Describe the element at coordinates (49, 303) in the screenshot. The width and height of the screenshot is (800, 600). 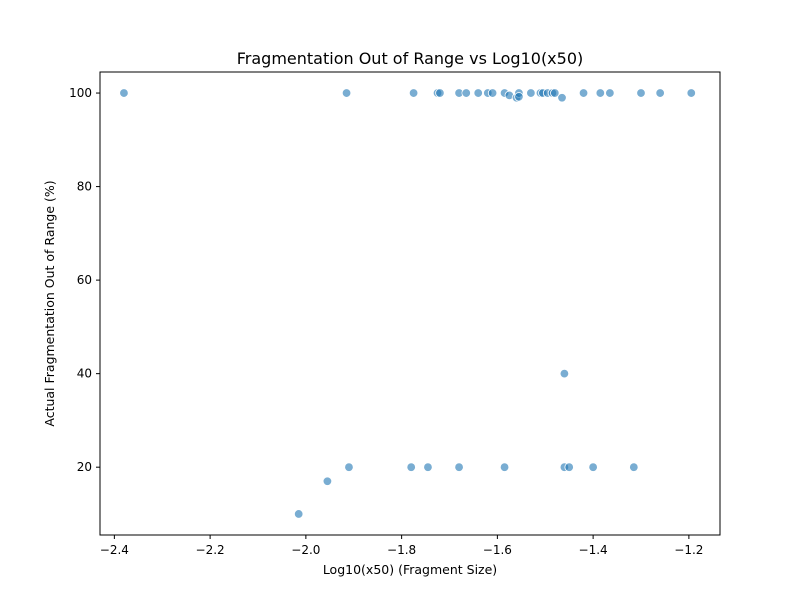
I see `y-axis-label: Actual Fragmentation Out of Range (%)` at that location.